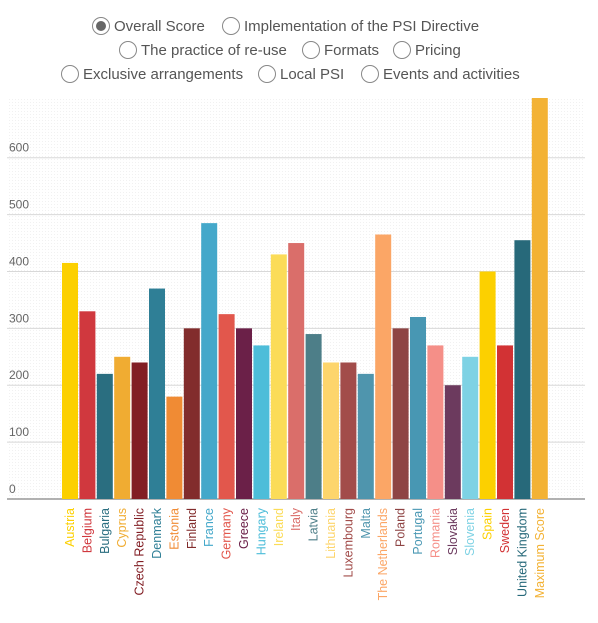 The width and height of the screenshot is (598, 623). I want to click on x-tick-label: France, so click(209, 527).